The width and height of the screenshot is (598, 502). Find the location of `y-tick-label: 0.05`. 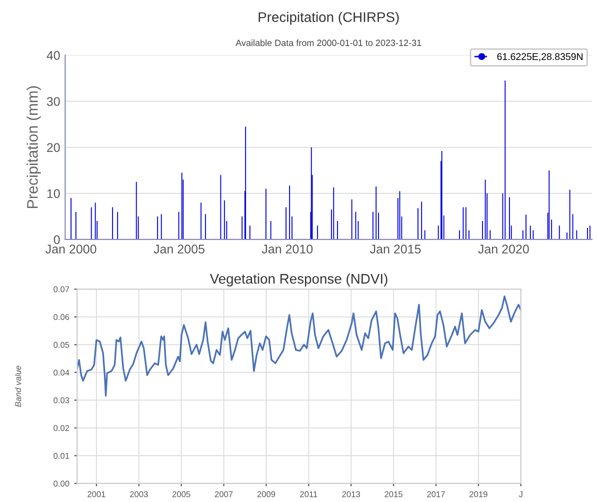

y-tick-label: 0.05 is located at coordinates (62, 345).